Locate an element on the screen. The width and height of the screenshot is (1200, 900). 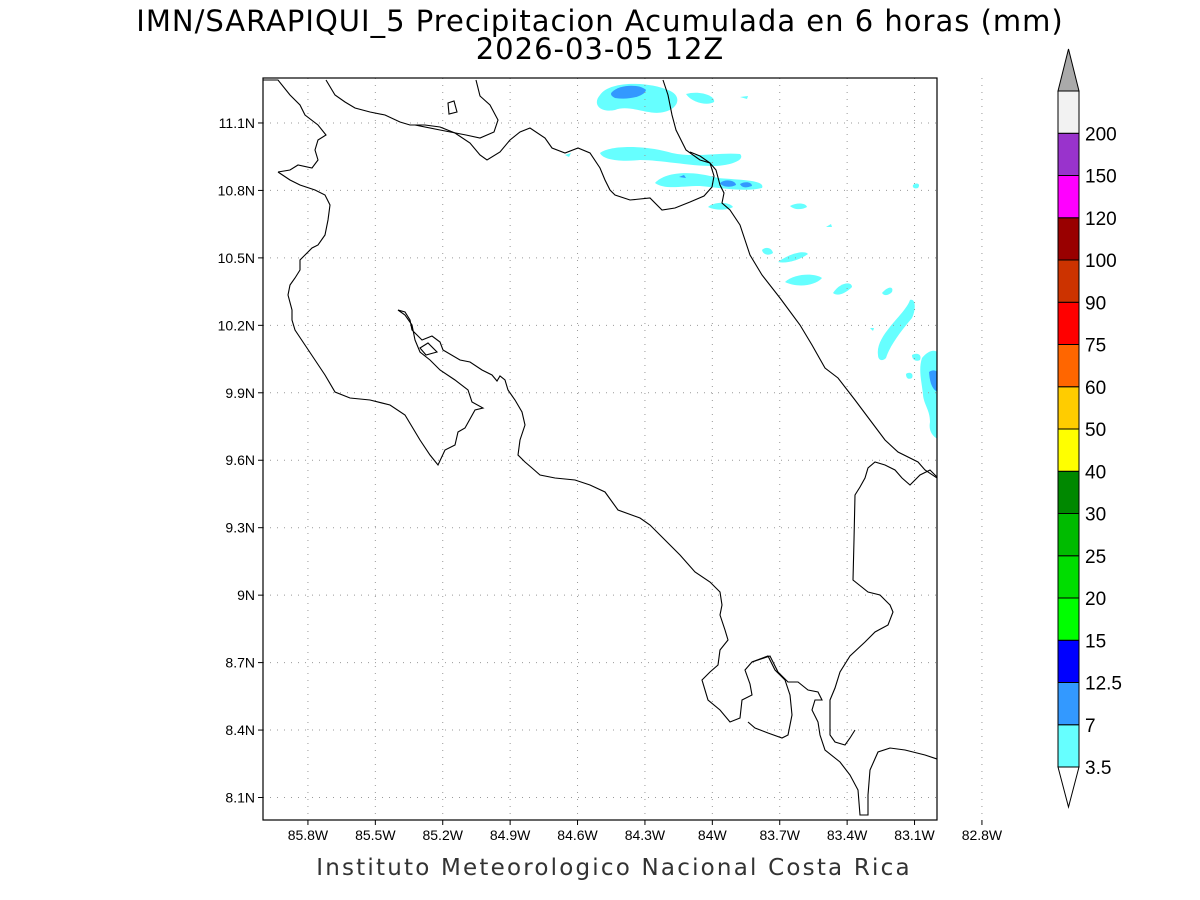
caribbean-coast is located at coordinates (799, 279).